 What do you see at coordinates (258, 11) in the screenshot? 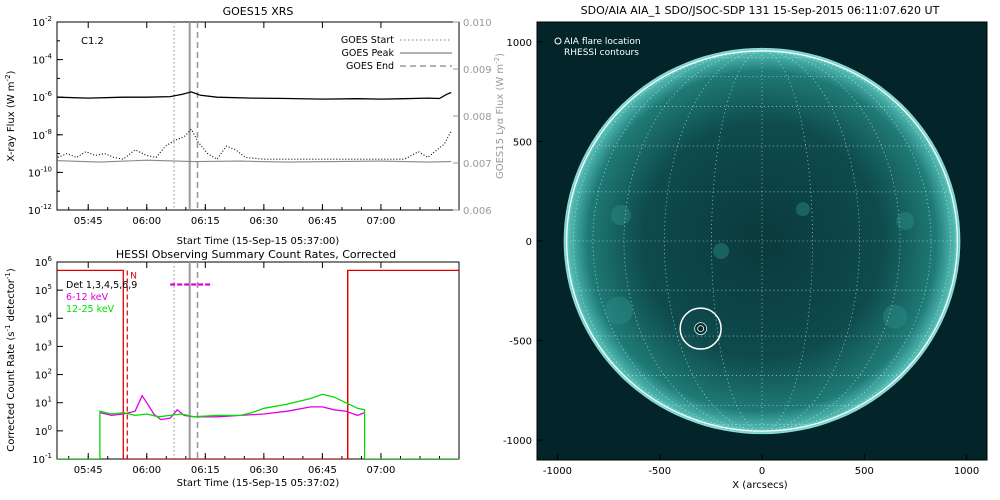
I see `goes-title: GOES15 XRS` at bounding box center [258, 11].